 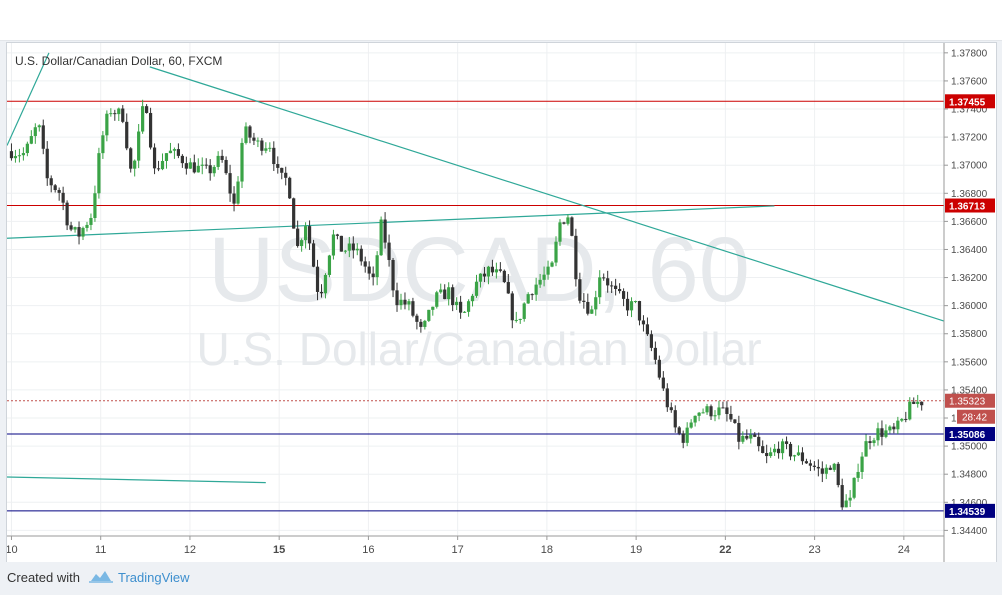 I want to click on y-tick-label: 1.36800, so click(x=969, y=194).